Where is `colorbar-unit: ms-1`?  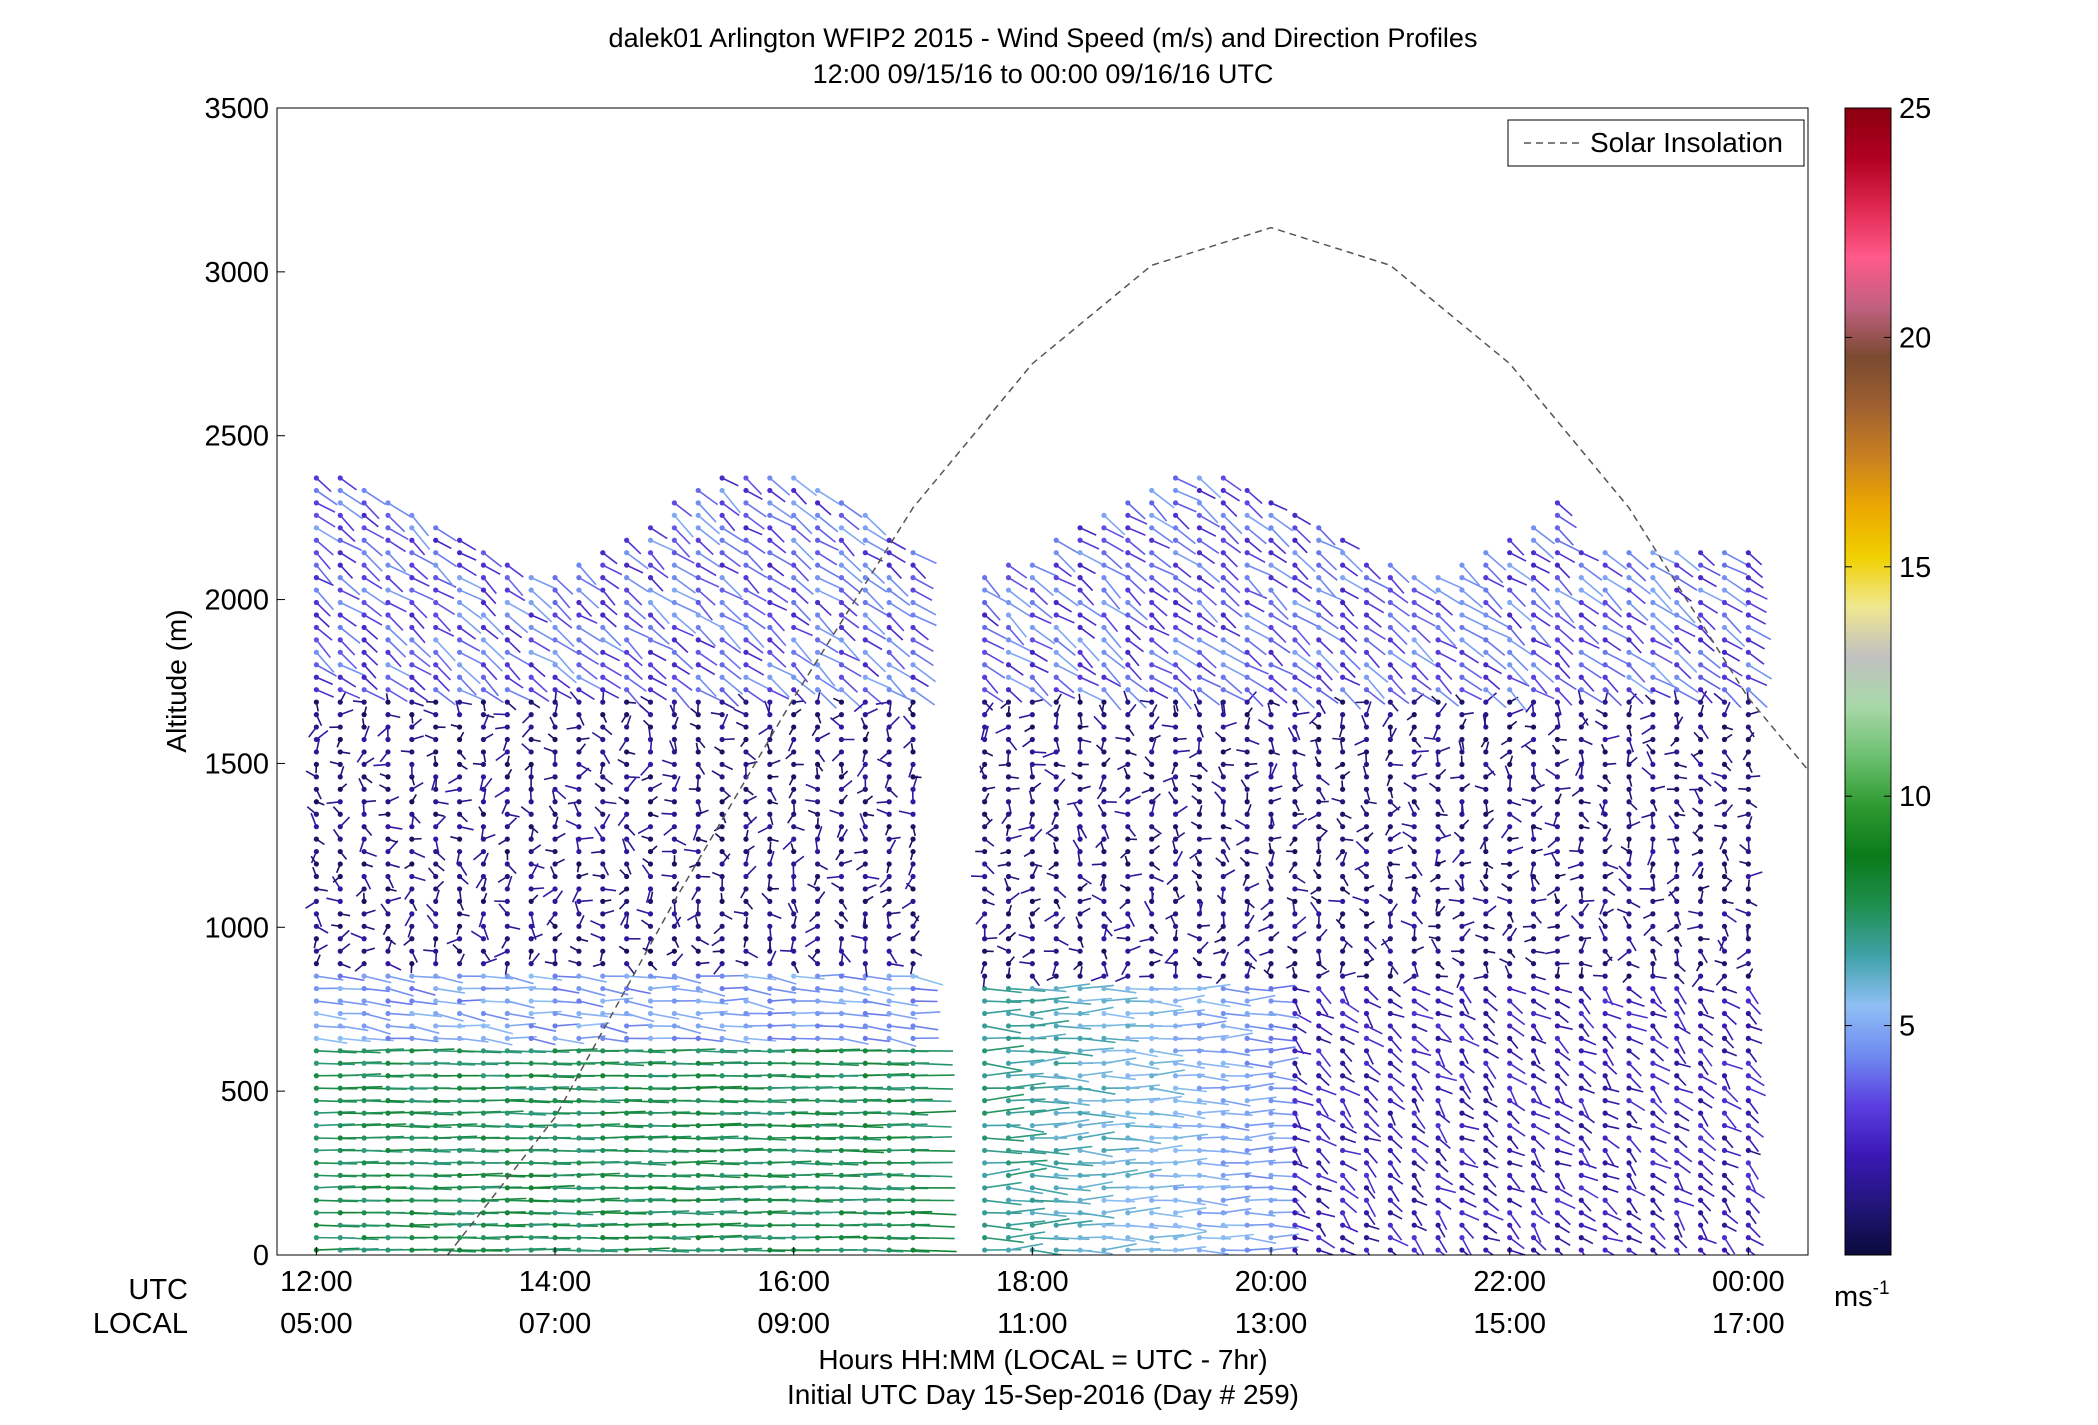 colorbar-unit: ms-1 is located at coordinates (1862, 1295).